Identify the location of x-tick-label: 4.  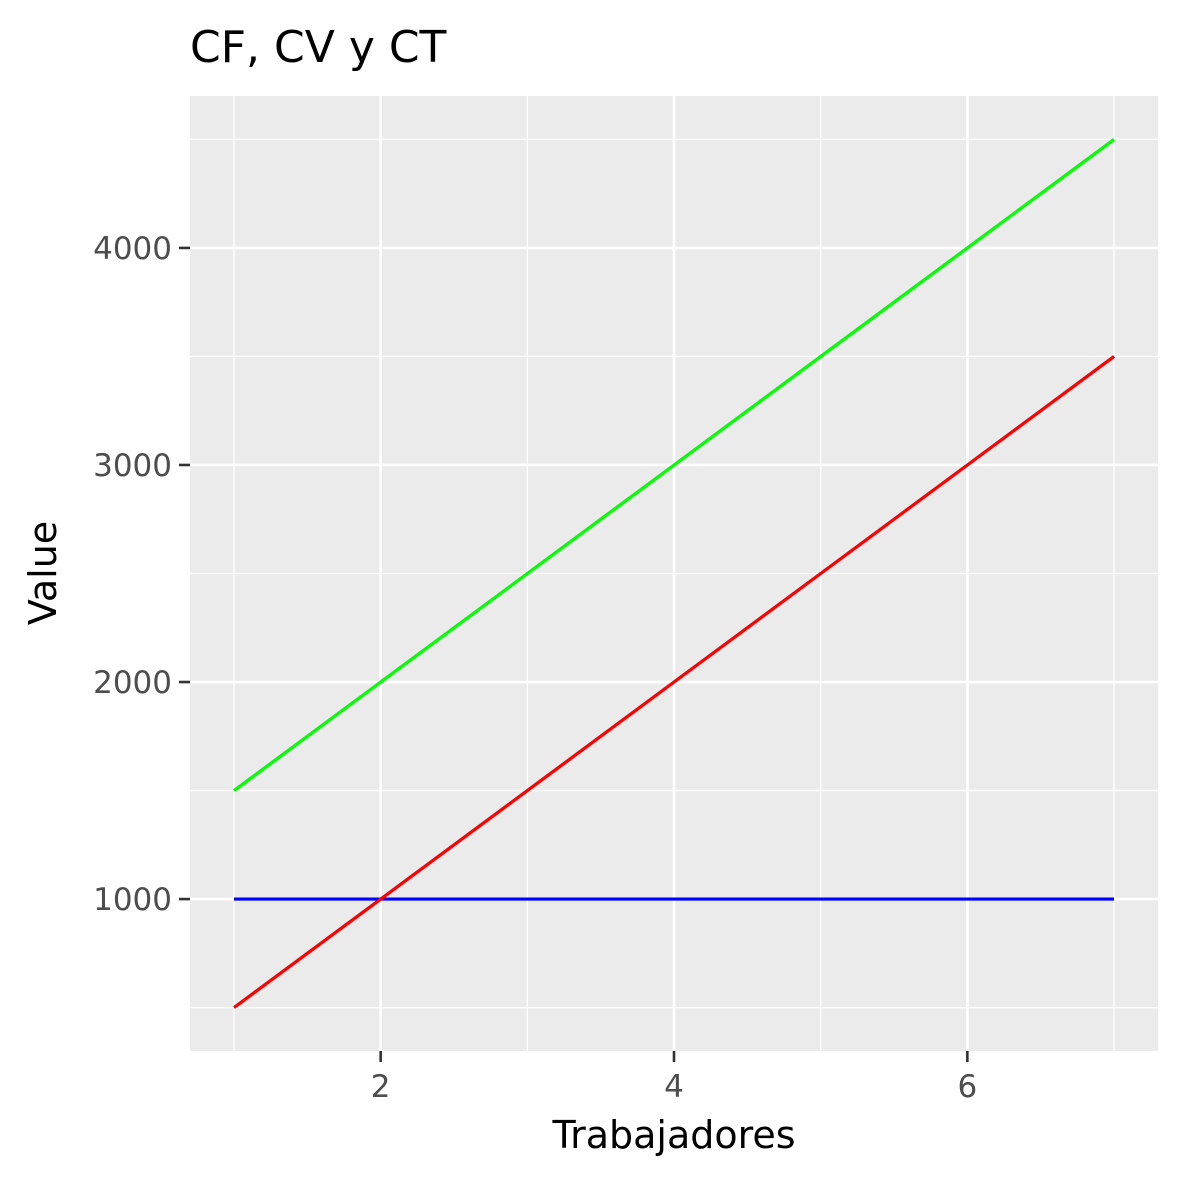
(674, 1087).